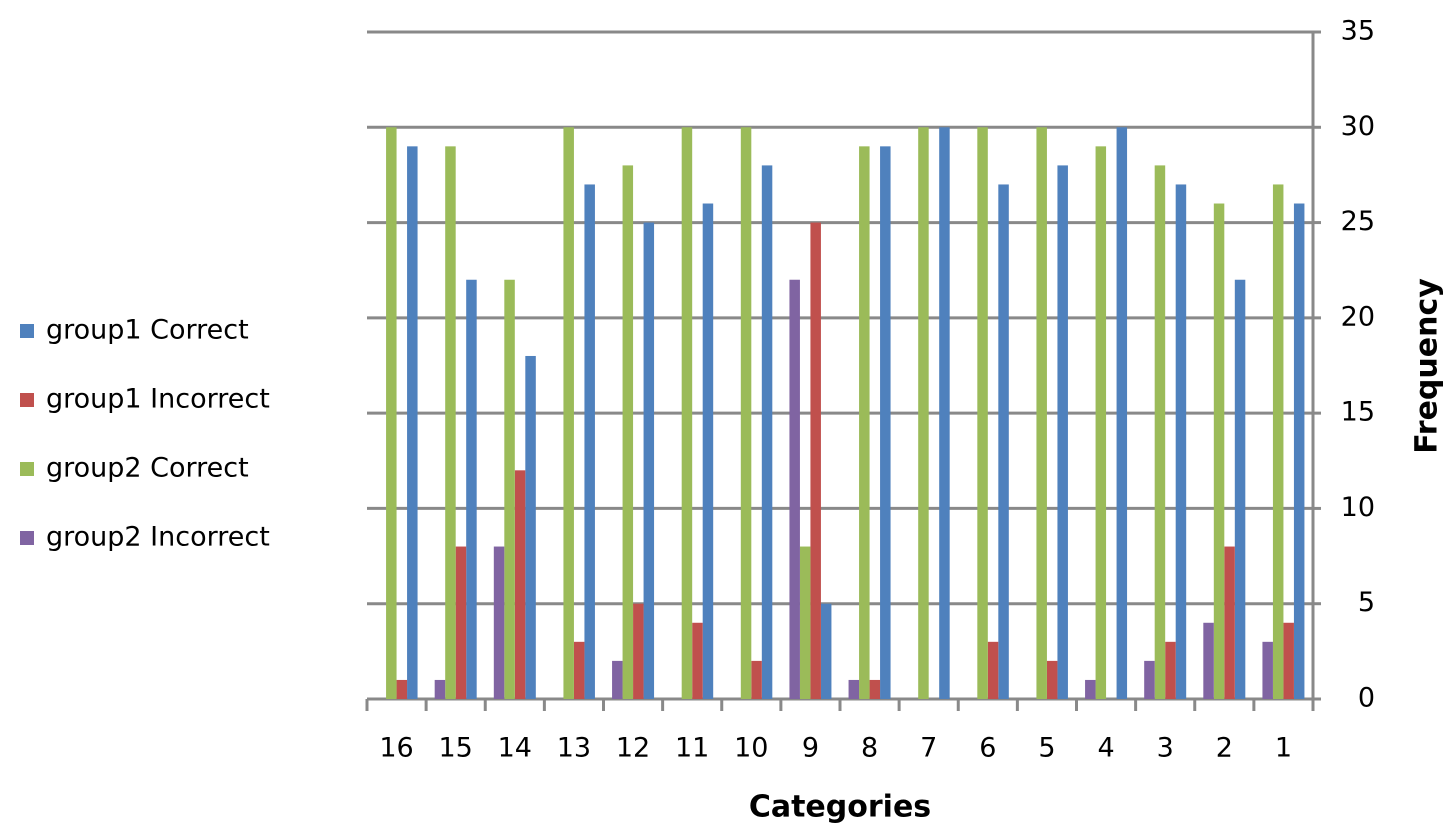  Describe the element at coordinates (633, 748) in the screenshot. I see `x-tick-label: 12` at that location.